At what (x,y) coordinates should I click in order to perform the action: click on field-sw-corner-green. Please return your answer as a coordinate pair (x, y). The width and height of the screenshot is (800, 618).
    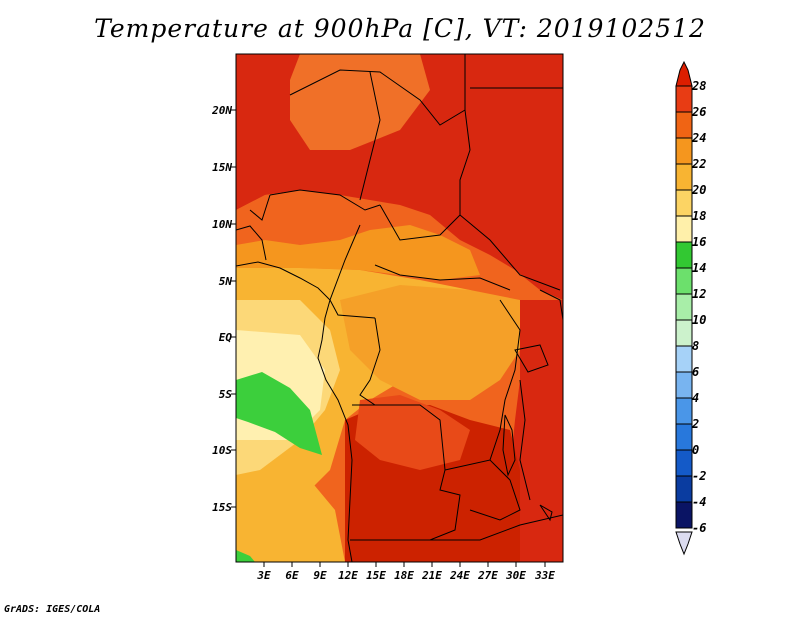
    Looking at the image, I should click on (245, 556).